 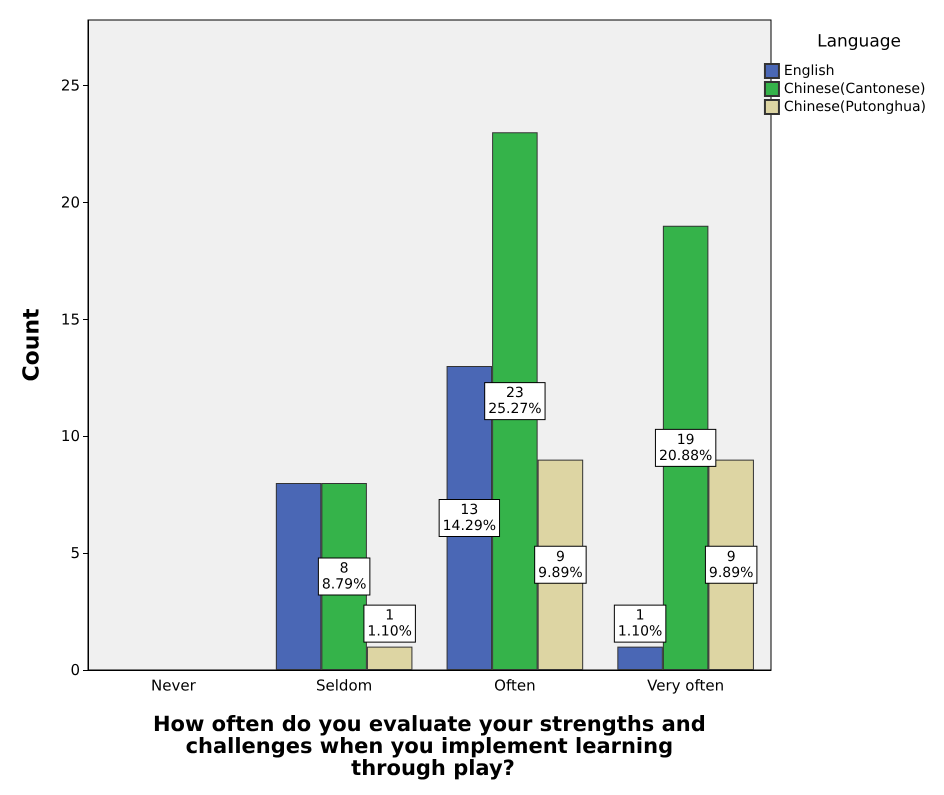 I want to click on legend-title: Language, so click(x=859, y=42).